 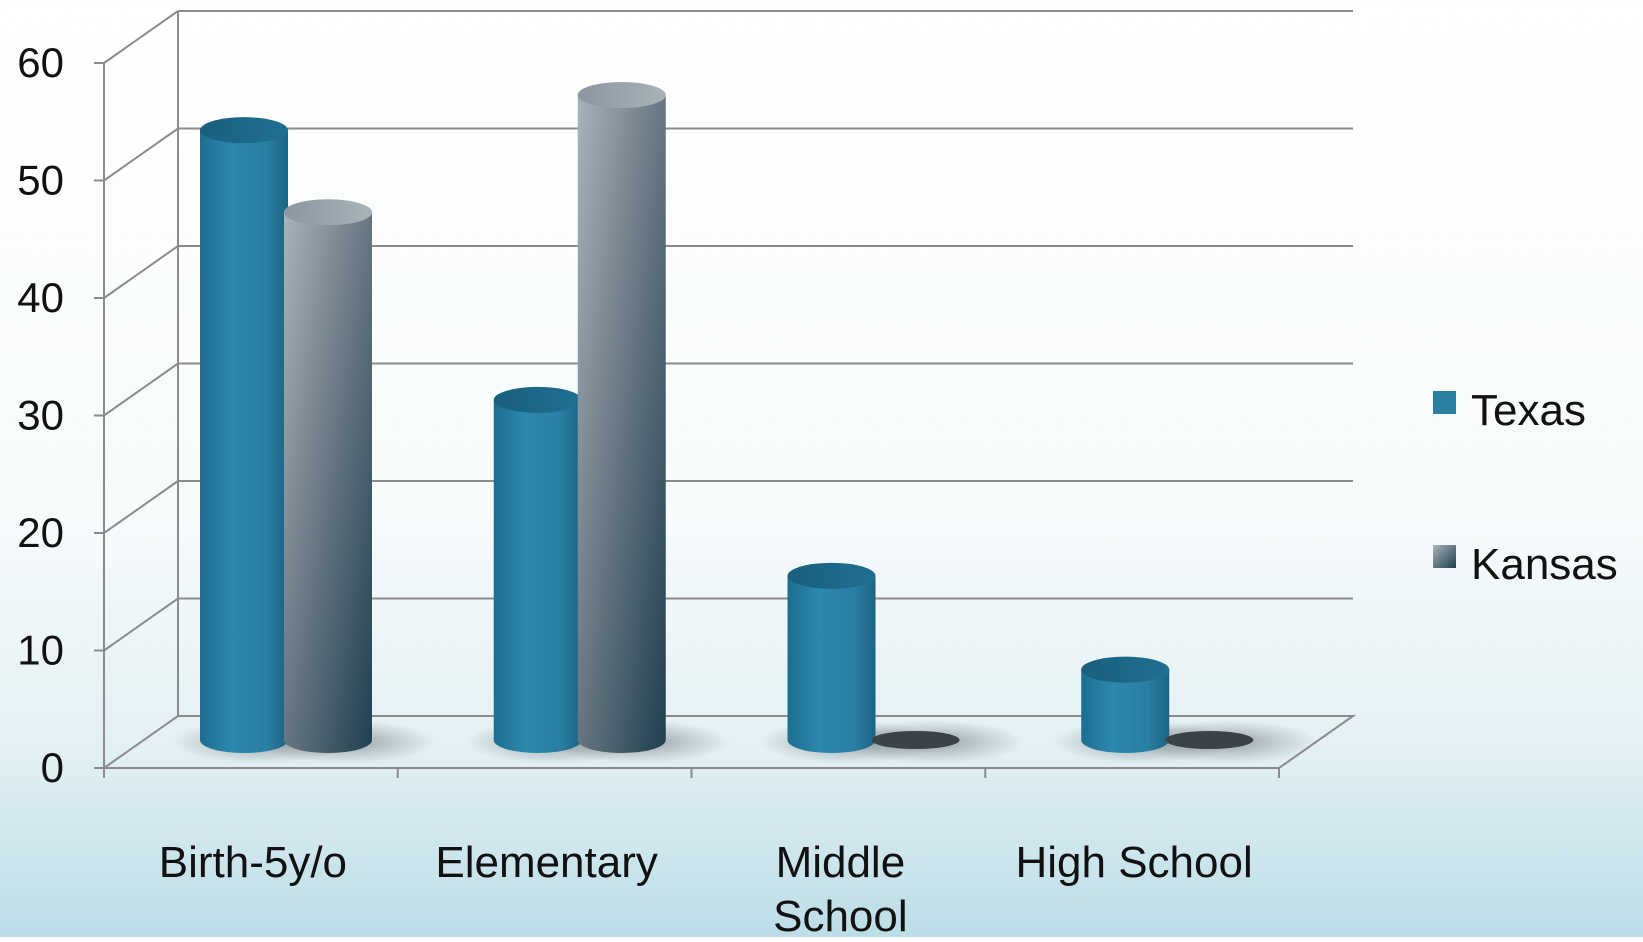 What do you see at coordinates (546, 862) in the screenshot?
I see `x-tick-label: Elementary` at bounding box center [546, 862].